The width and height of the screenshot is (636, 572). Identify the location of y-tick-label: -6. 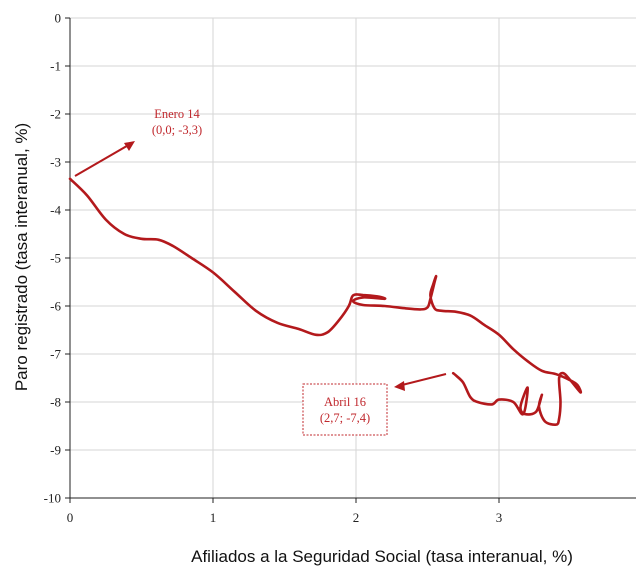
(55, 306).